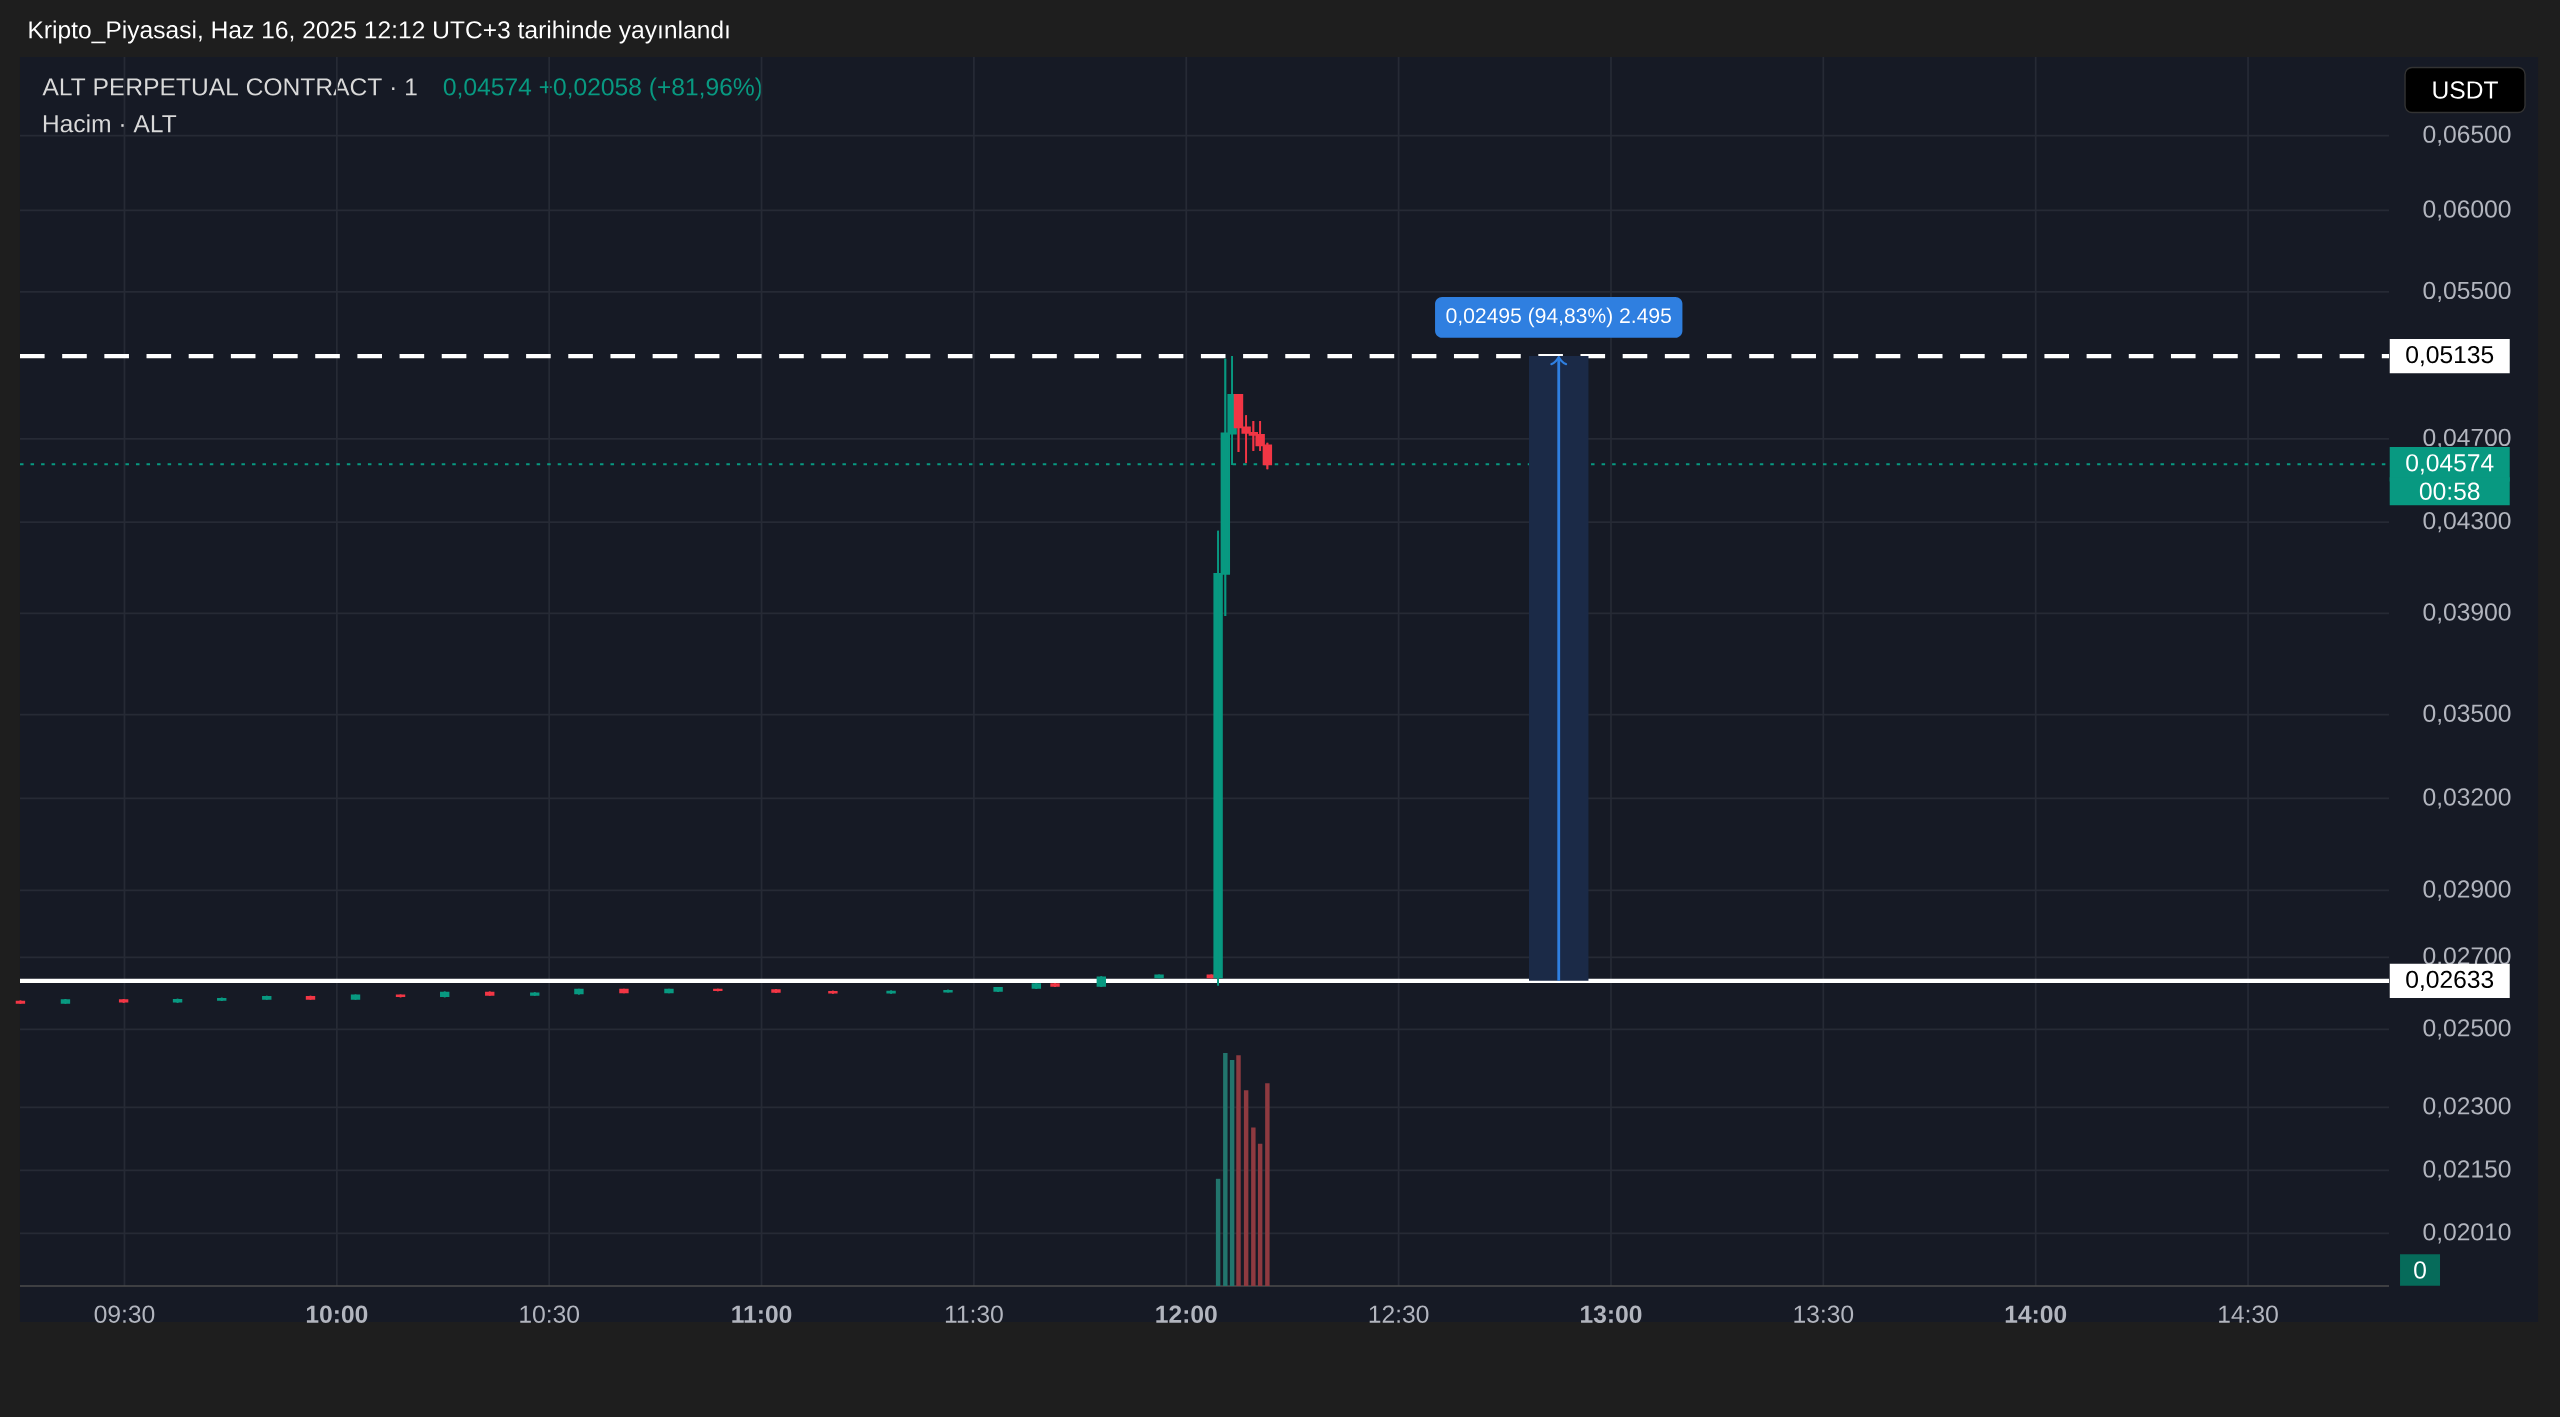  What do you see at coordinates (379, 32) in the screenshot?
I see `text: Kripto_Piyasasi, Haz 16, 2025 12:12 UTC+3 tarihinde yayınlandı` at bounding box center [379, 32].